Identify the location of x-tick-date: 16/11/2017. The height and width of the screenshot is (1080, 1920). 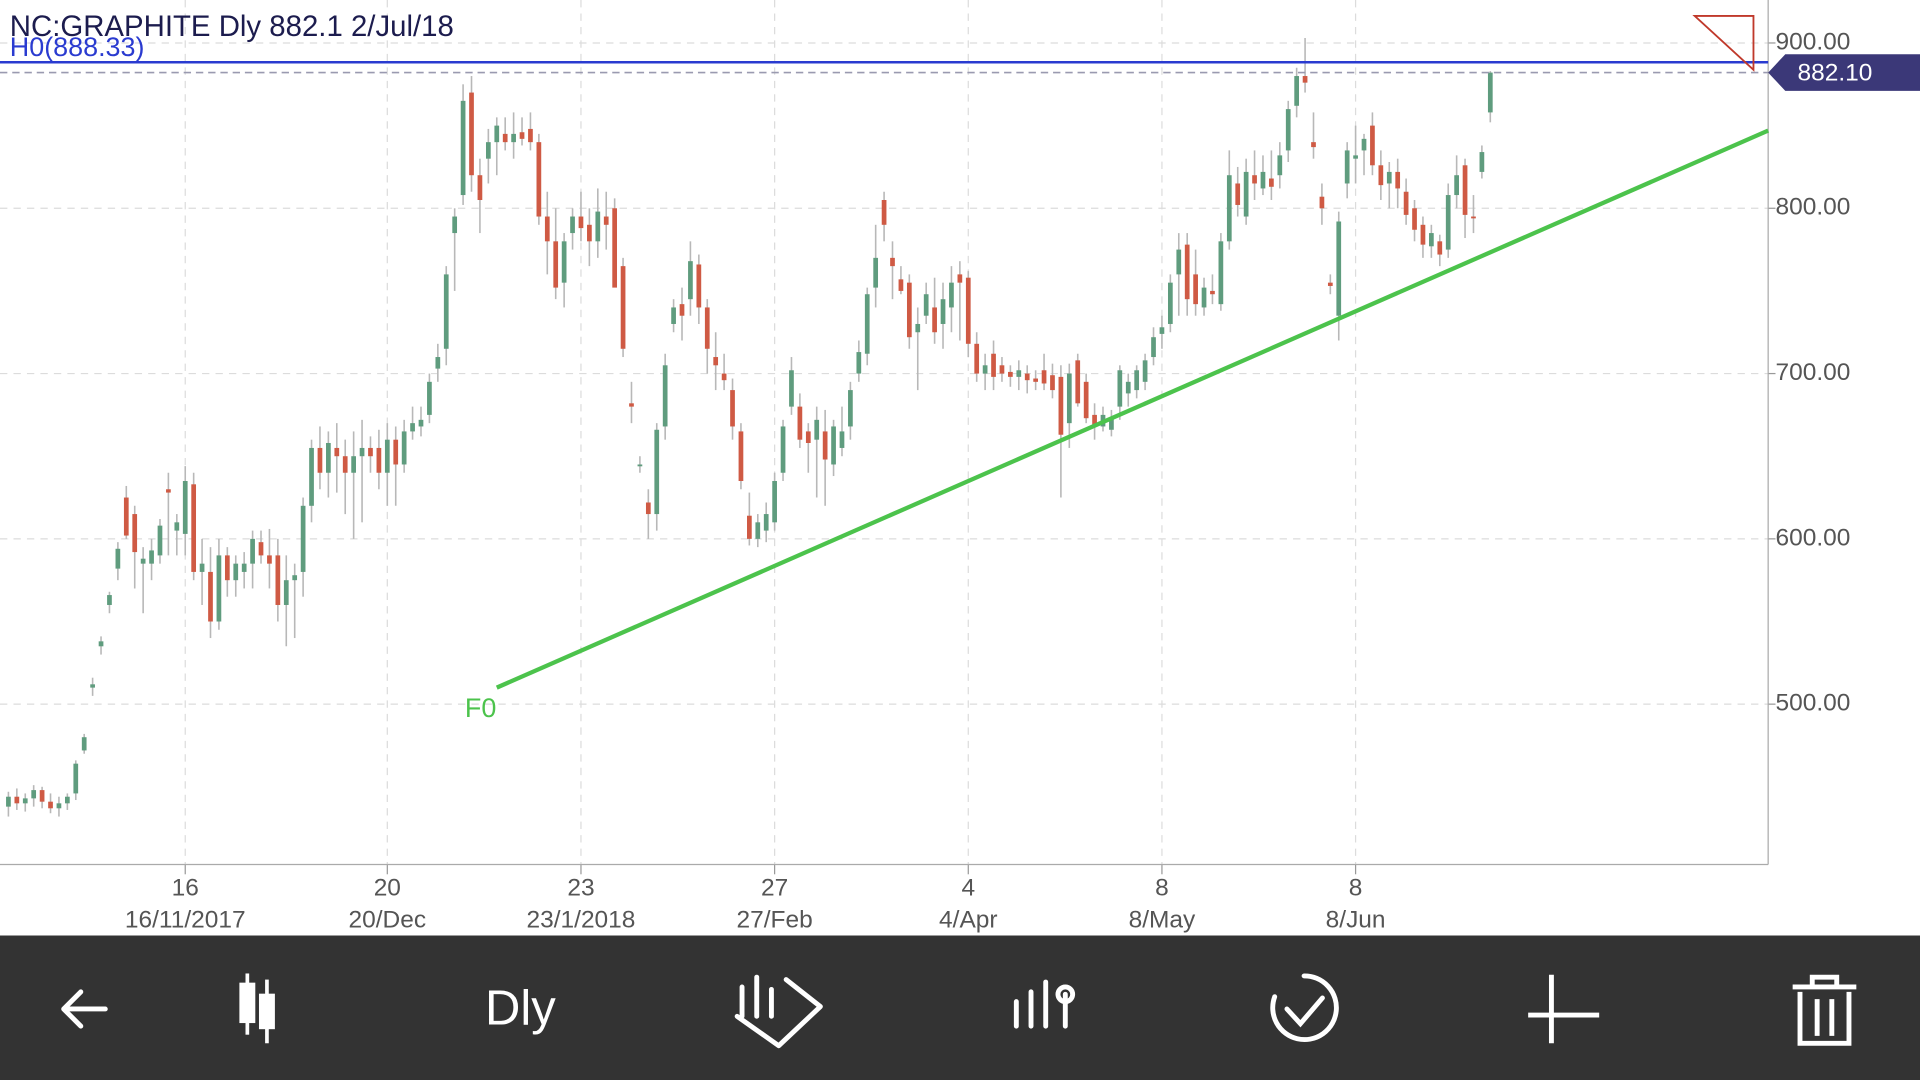
(185, 919).